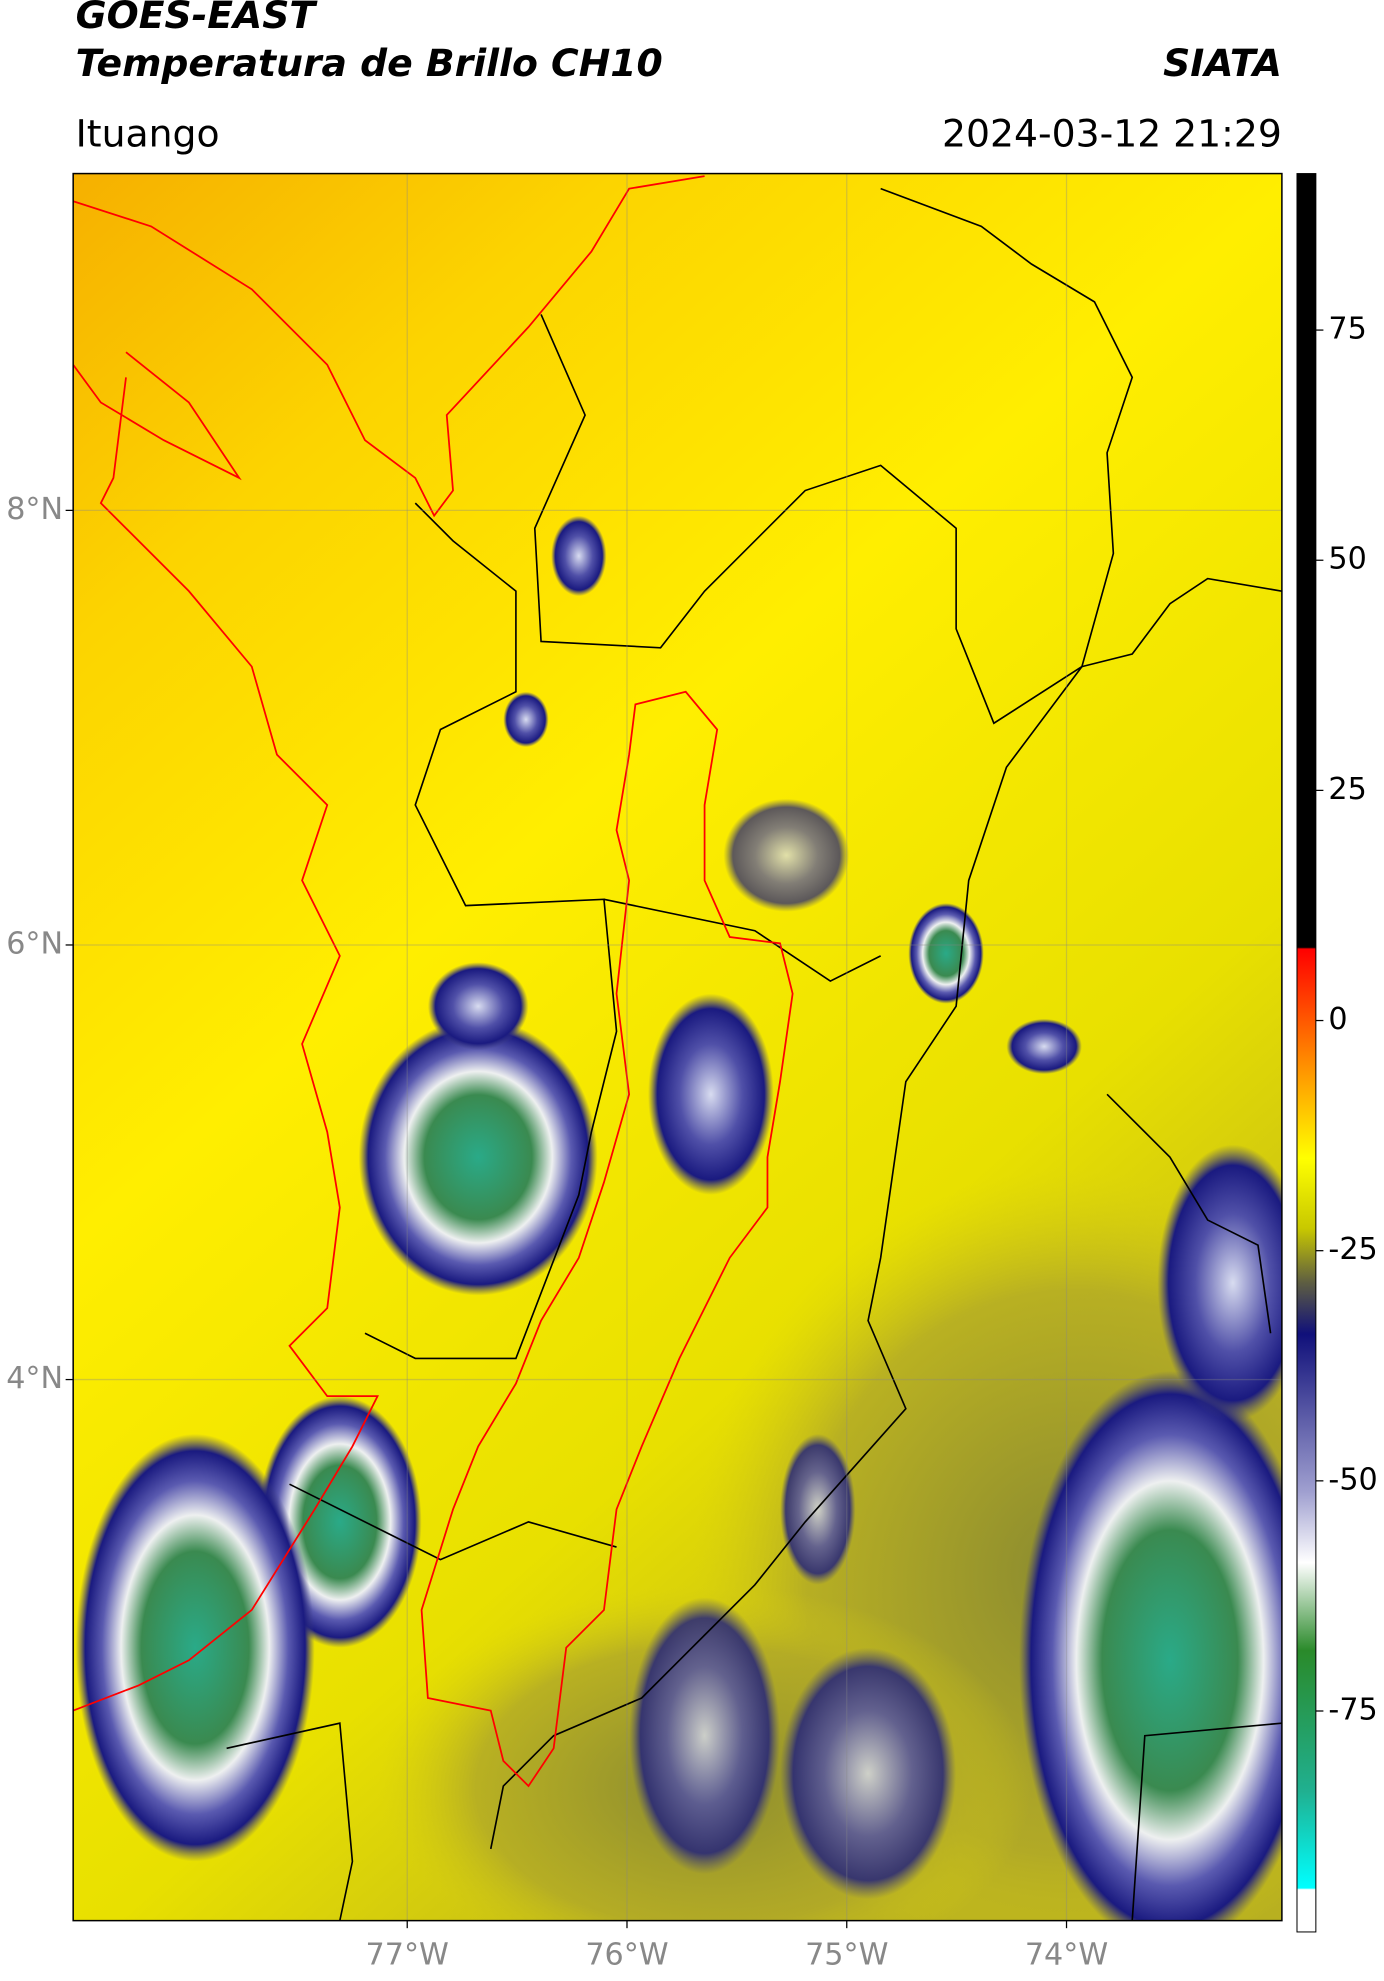  I want to click on product: Temperatura de Brillo CH10, so click(369, 63).